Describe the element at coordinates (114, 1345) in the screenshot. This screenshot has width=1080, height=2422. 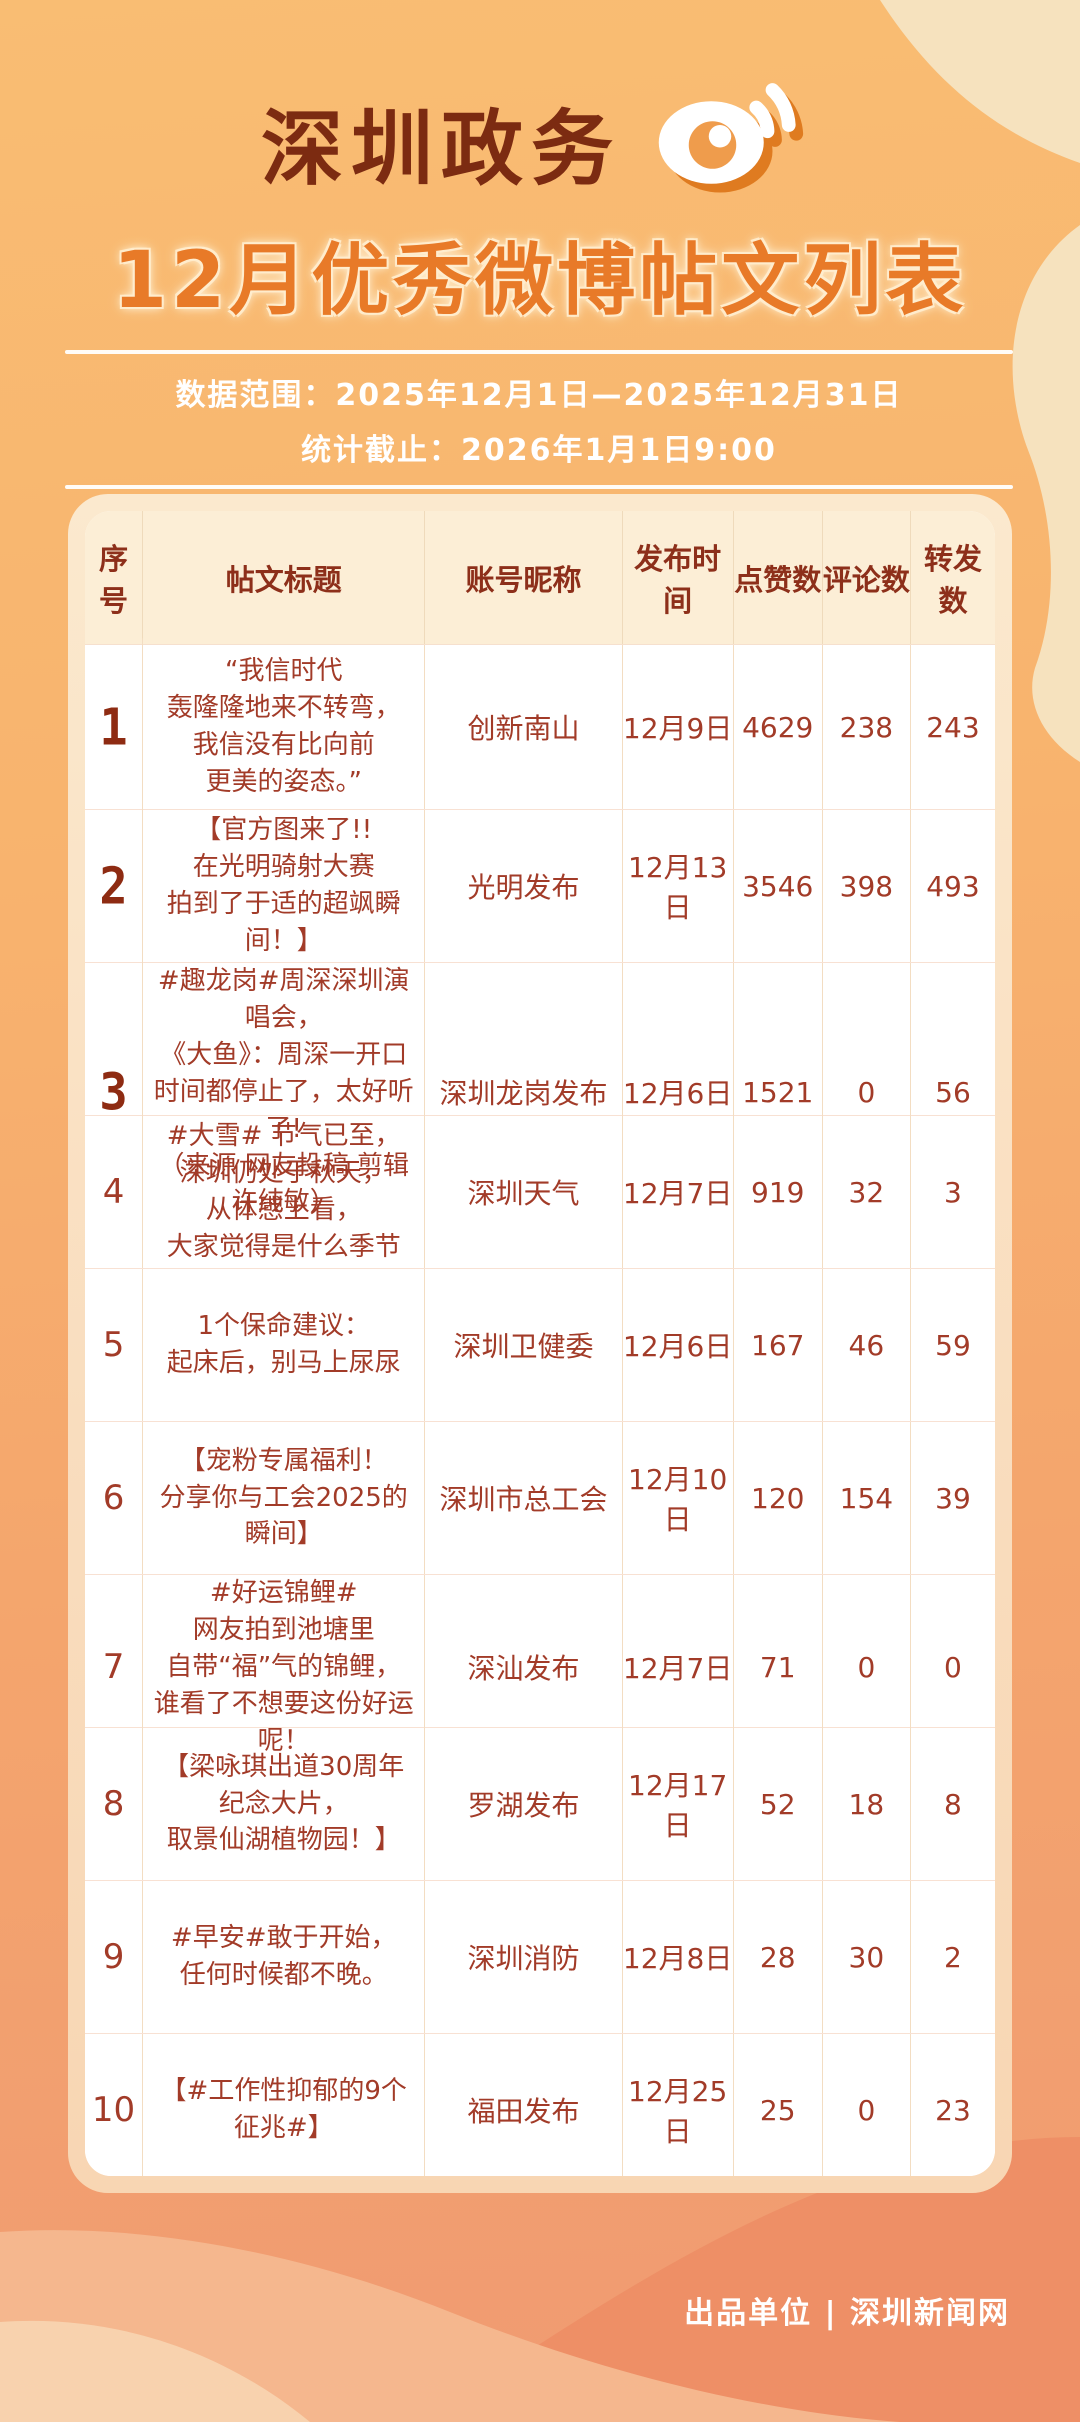
I see `rank-cell: 5` at that location.